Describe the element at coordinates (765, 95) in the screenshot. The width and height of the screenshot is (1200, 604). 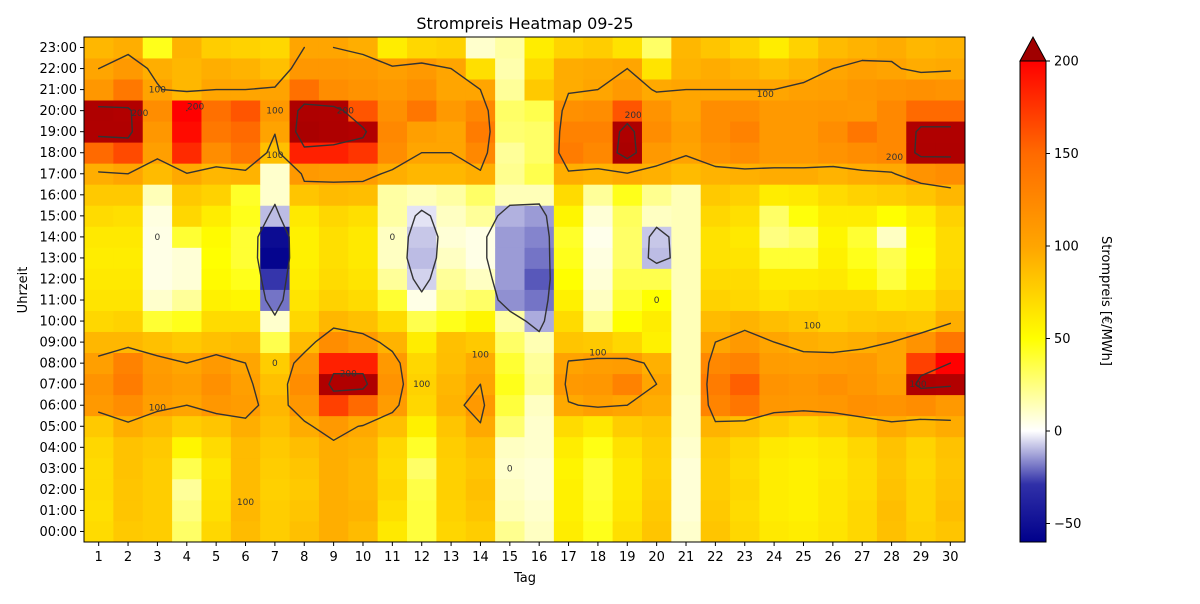
I see `contour-label: 100` at that location.